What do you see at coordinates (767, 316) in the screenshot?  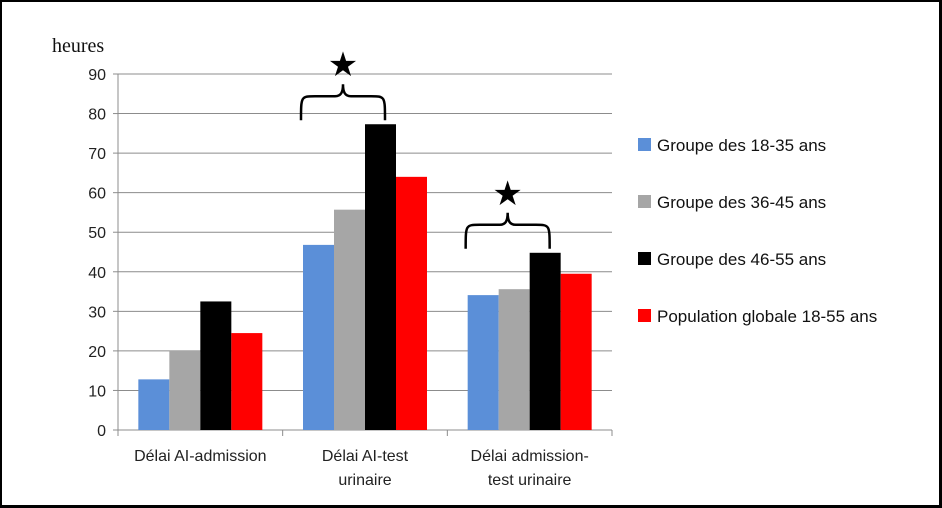 I see `legend-label: Population globale 18-55 ans` at bounding box center [767, 316].